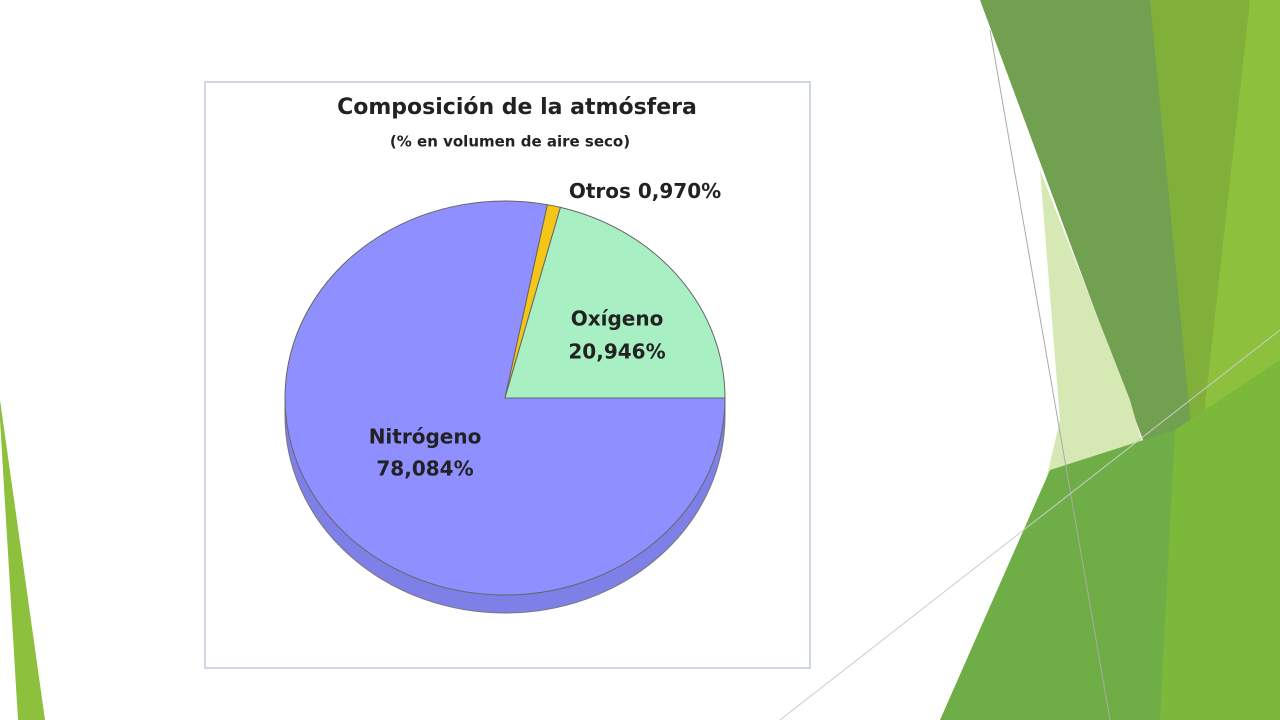 Image resolution: width=1280 pixels, height=720 pixels. Describe the element at coordinates (517, 107) in the screenshot. I see `chart-title: Composición de la atmósfera` at that location.